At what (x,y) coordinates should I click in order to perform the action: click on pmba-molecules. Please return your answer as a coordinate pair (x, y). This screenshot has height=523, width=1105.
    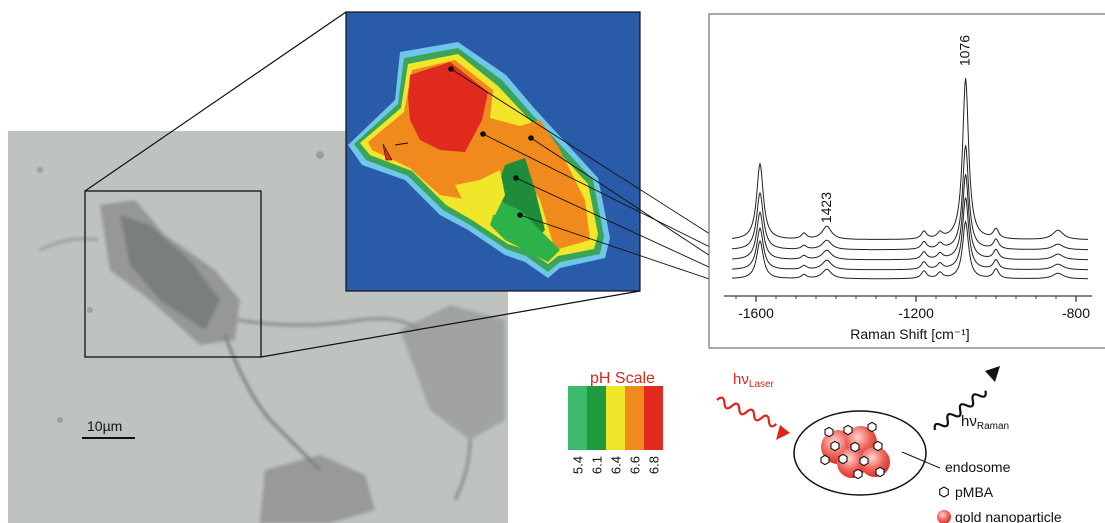
    Looking at the image, I should click on (852, 450).